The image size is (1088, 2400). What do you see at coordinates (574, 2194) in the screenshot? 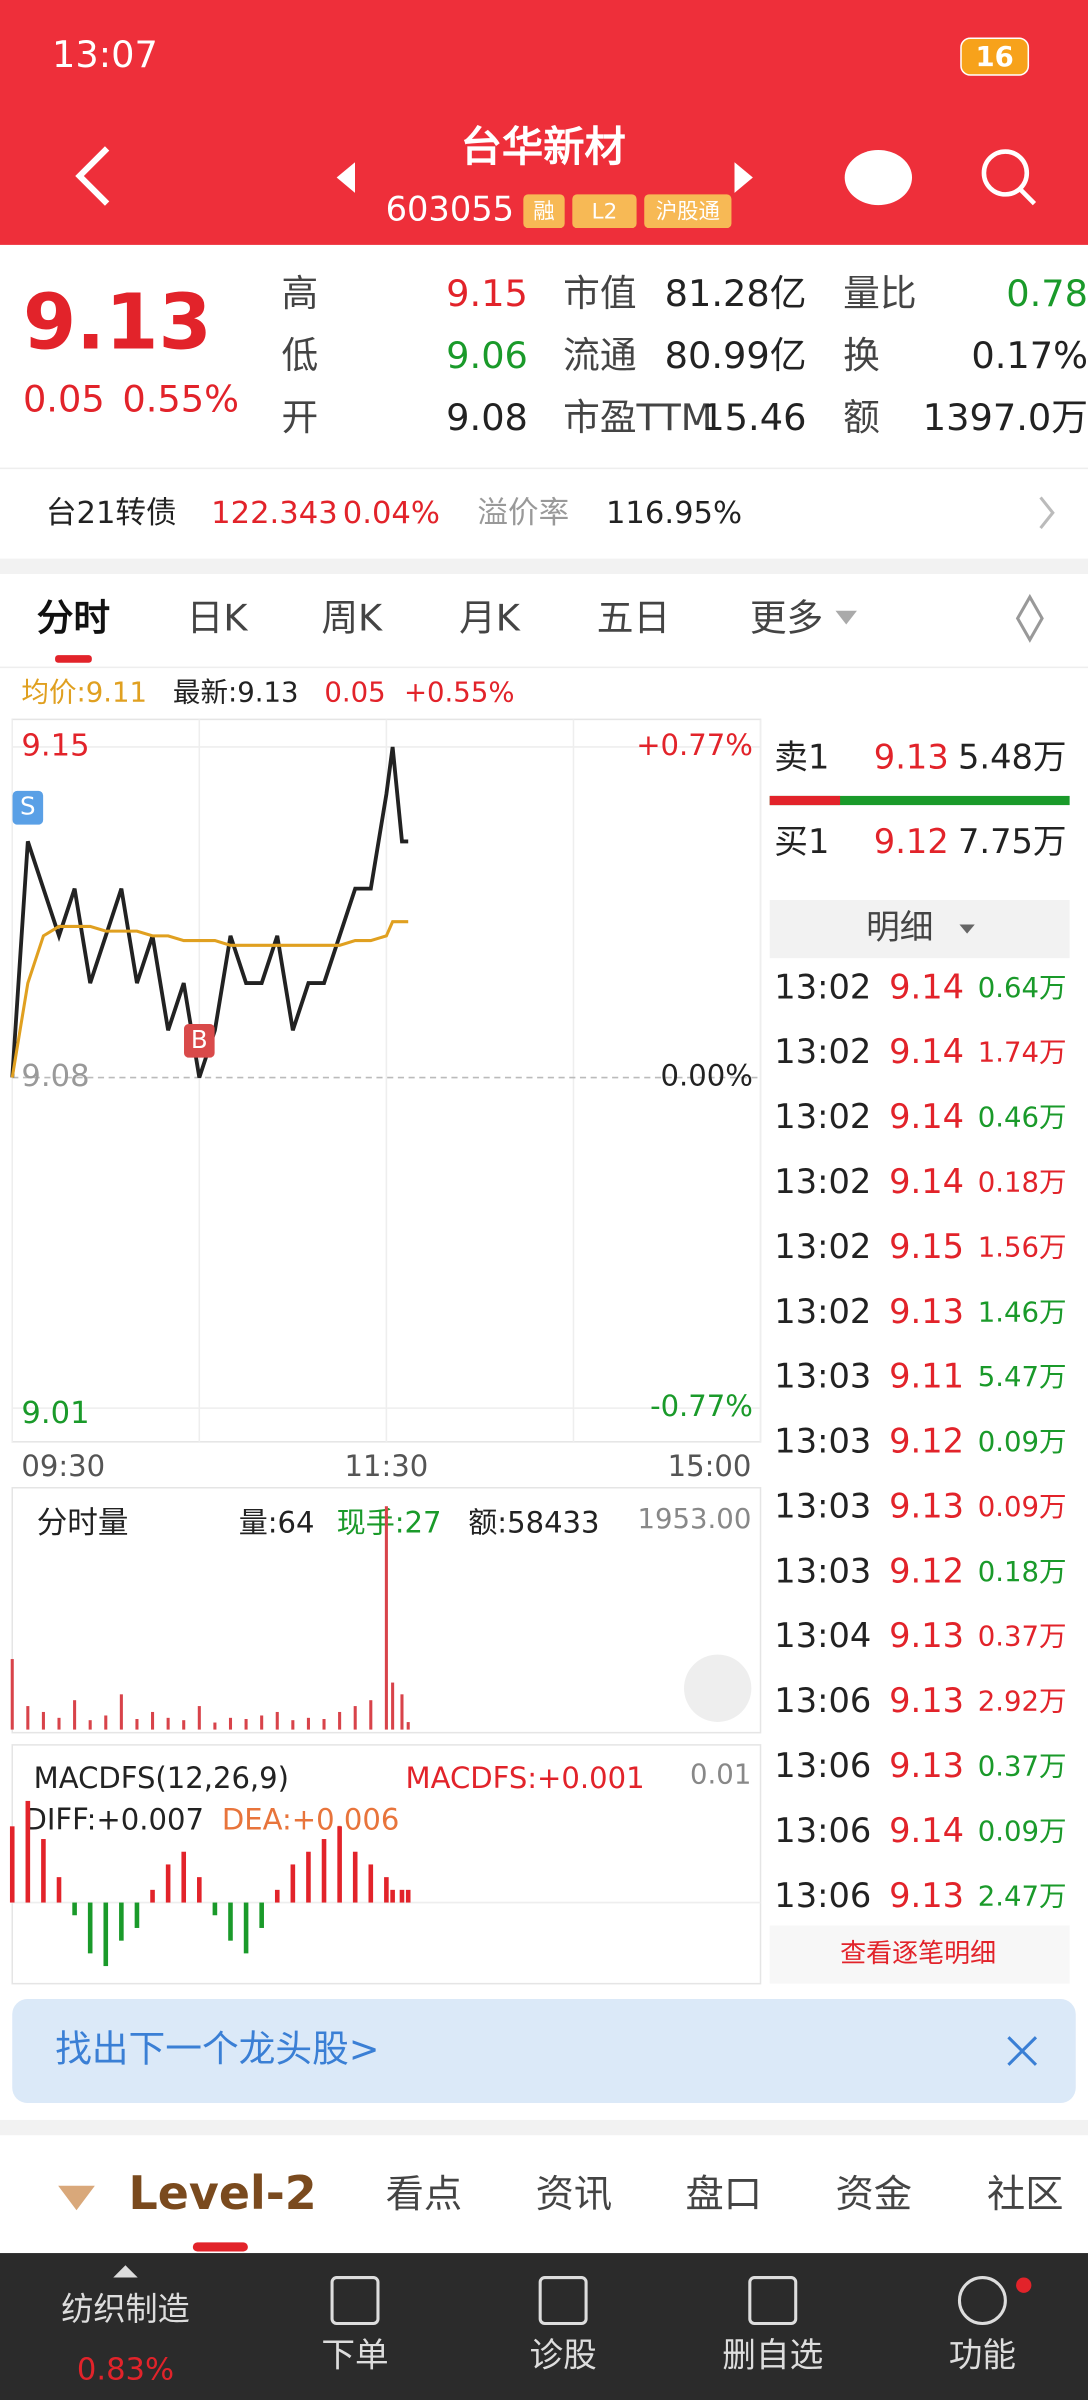
I see `bottom-tab: 资讯` at bounding box center [574, 2194].